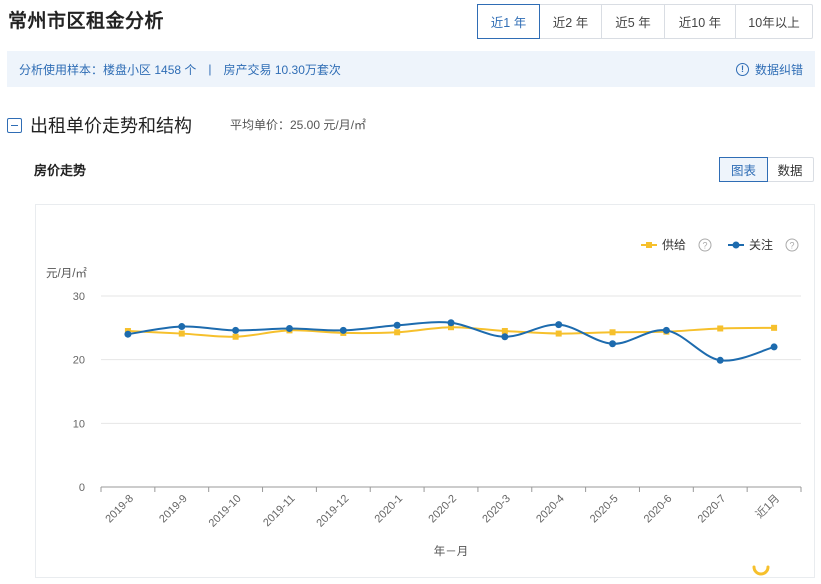 This screenshot has height=584, width=821. Describe the element at coordinates (279, 511) in the screenshot. I see `x-tick-label: 2019-11` at that location.